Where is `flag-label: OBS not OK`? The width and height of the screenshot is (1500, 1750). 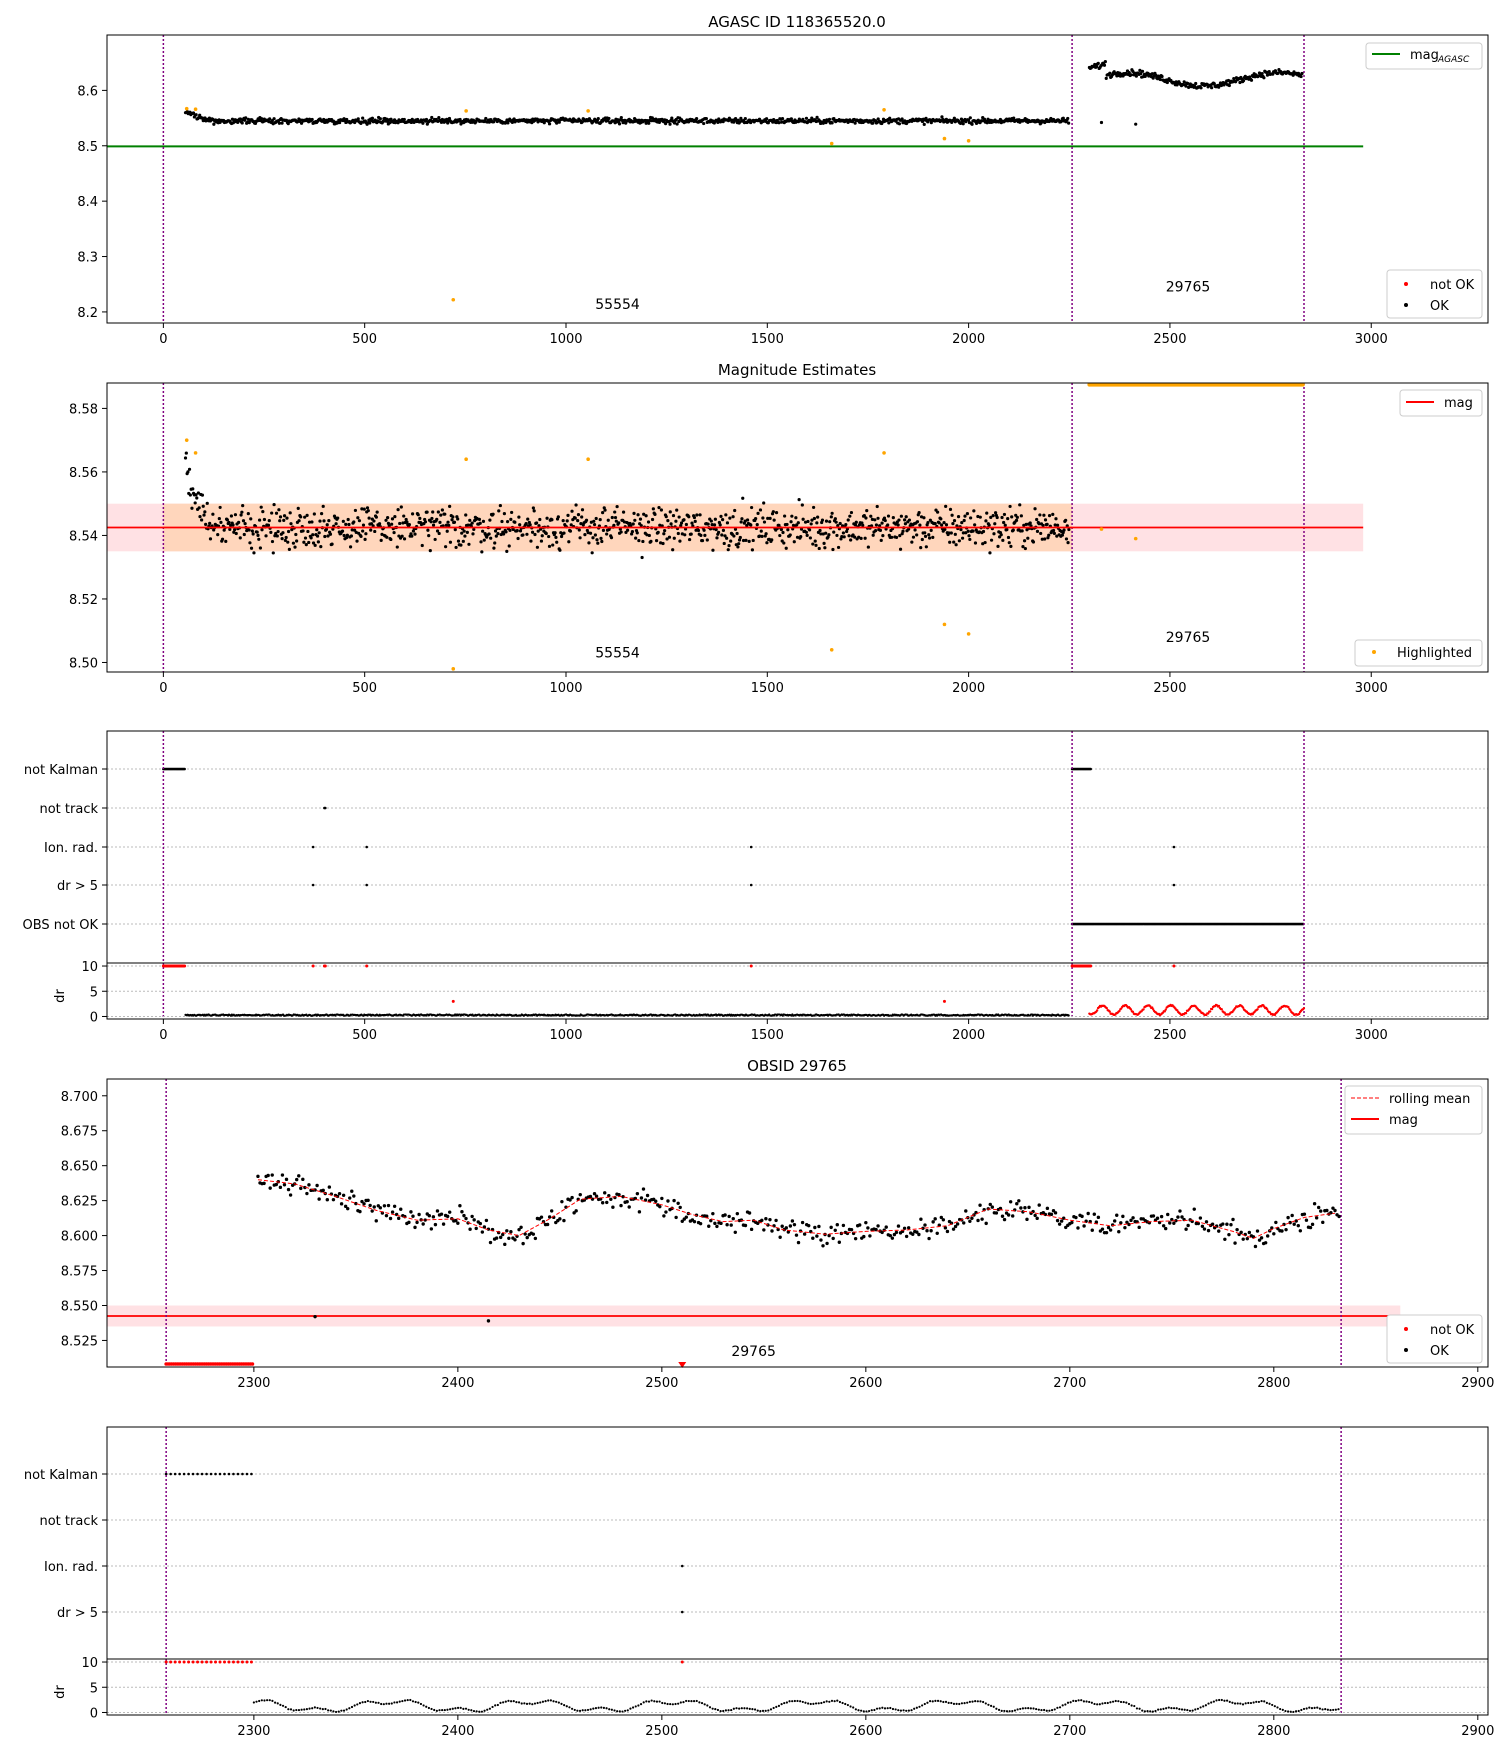 flag-label: OBS not OK is located at coordinates (61, 925).